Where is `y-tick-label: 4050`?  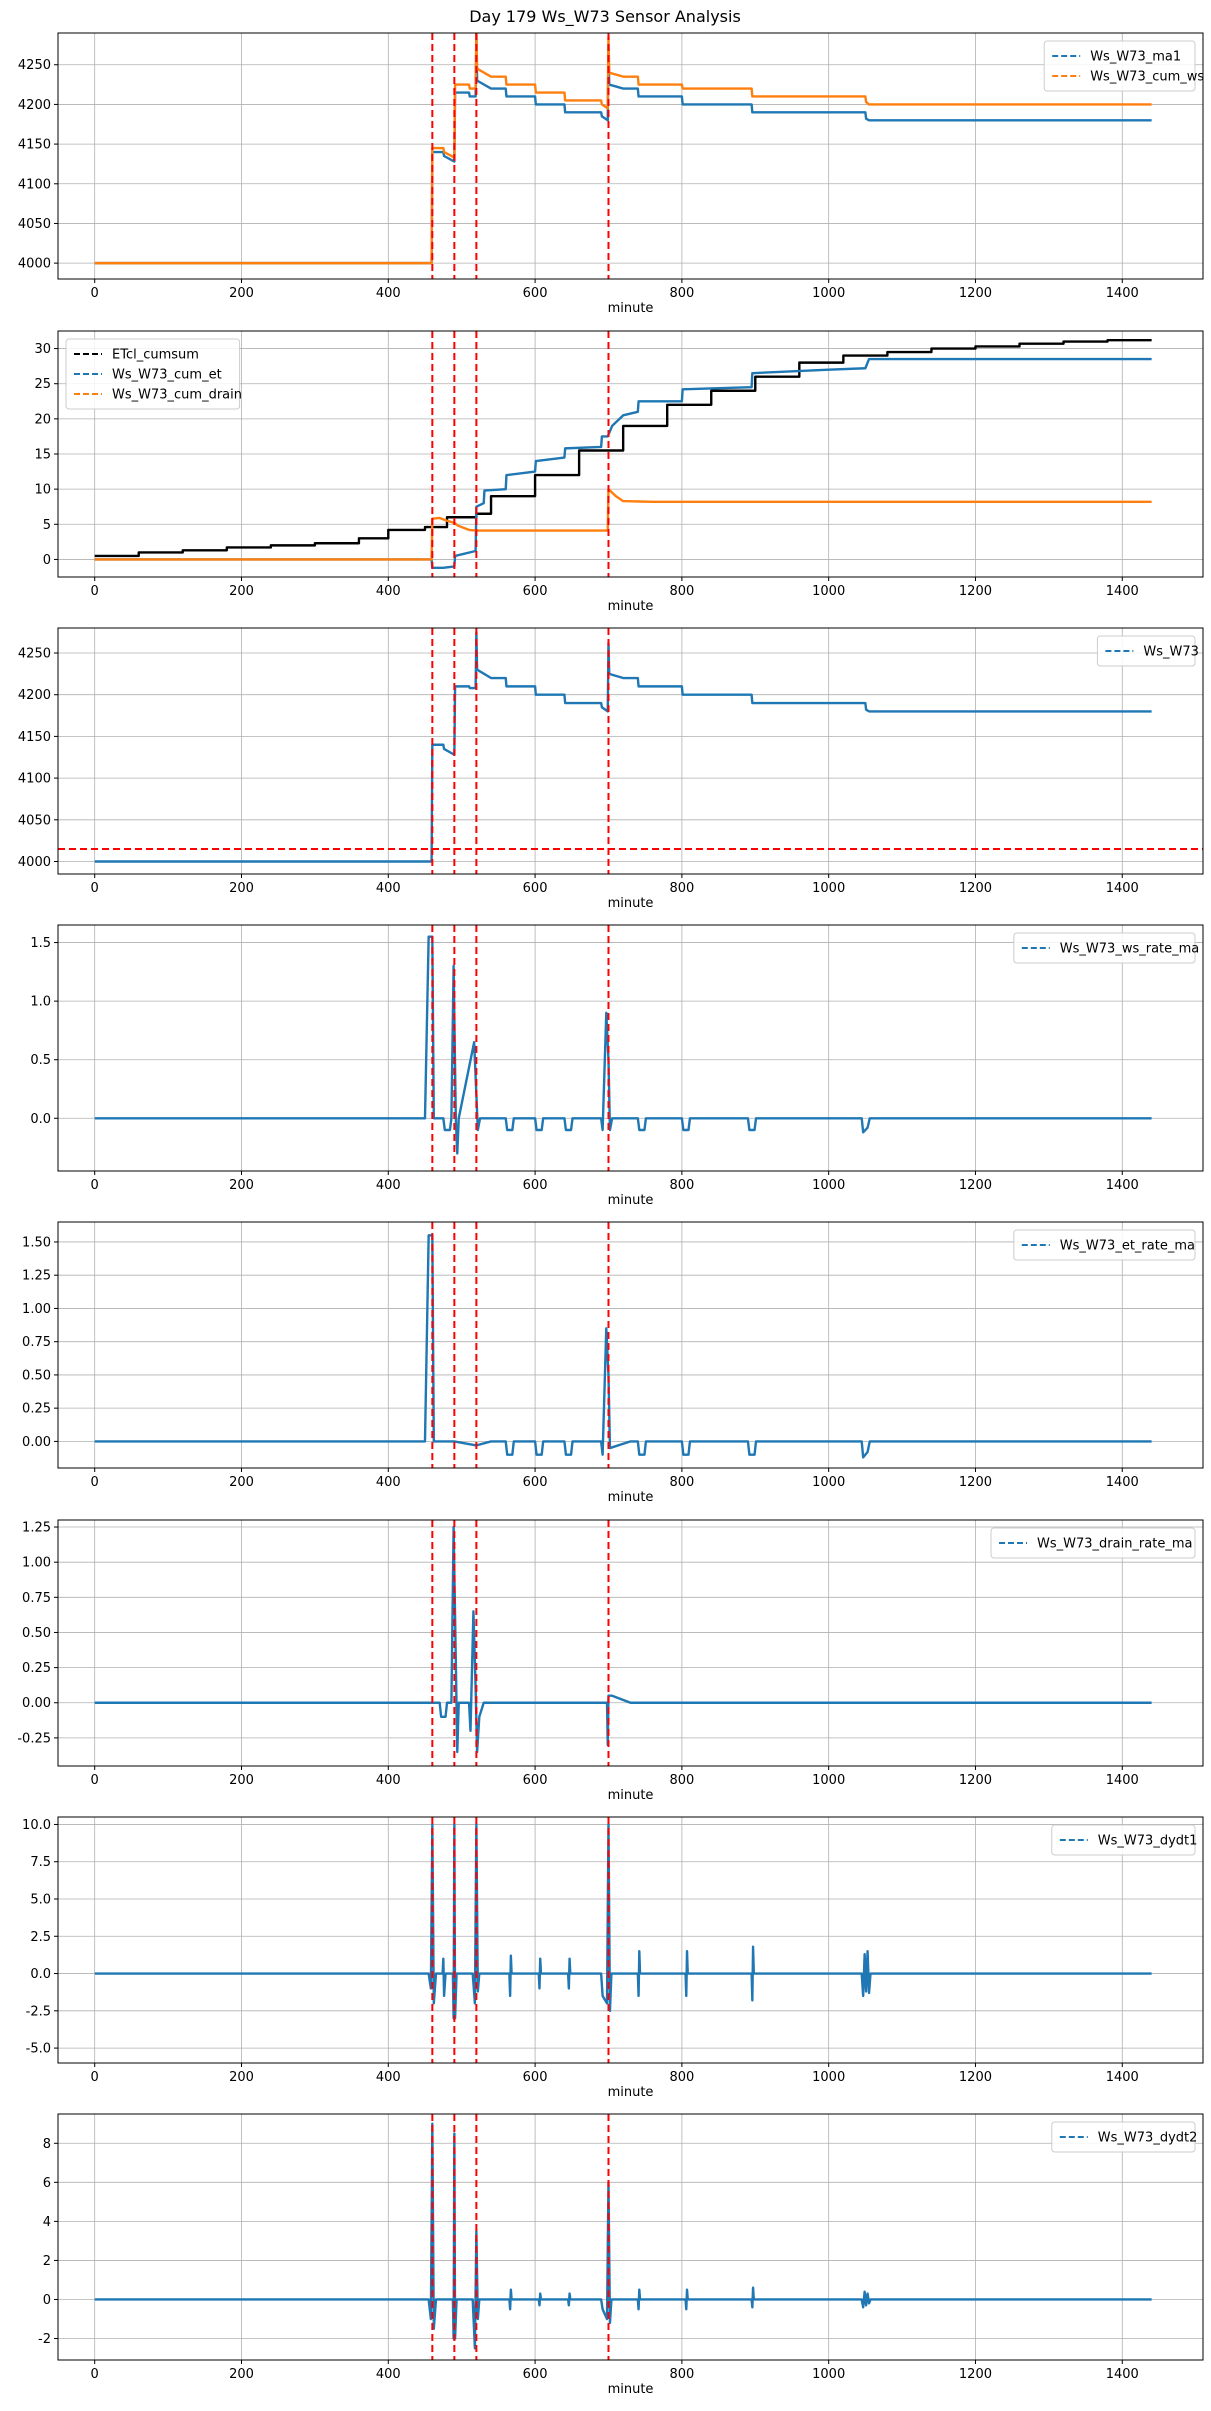
y-tick-label: 4050 is located at coordinates (34, 820).